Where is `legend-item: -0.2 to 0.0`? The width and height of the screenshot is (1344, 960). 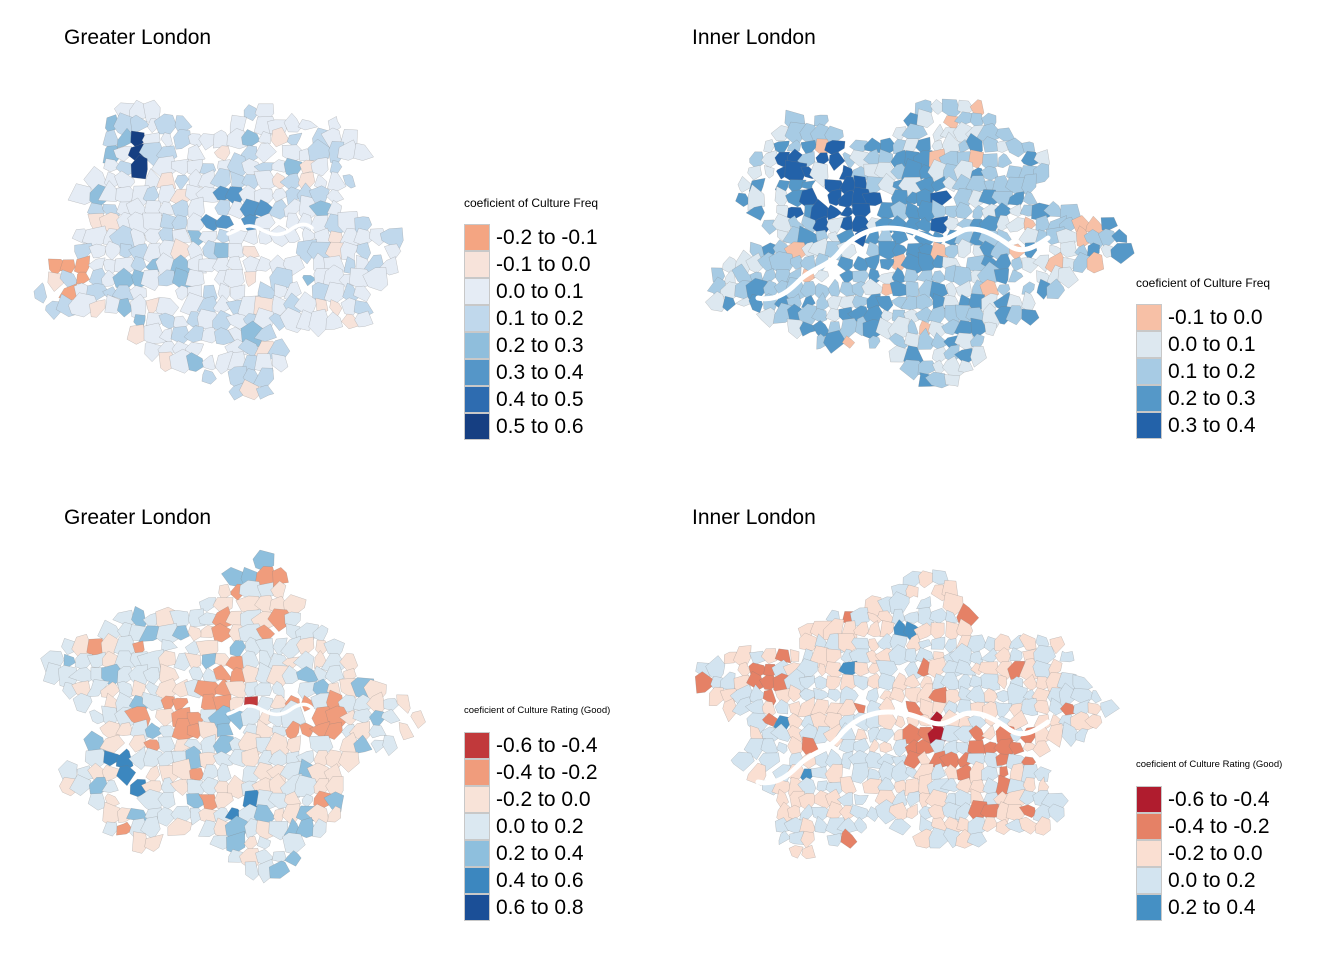
legend-item: -0.2 to 0.0 is located at coordinates (537, 799).